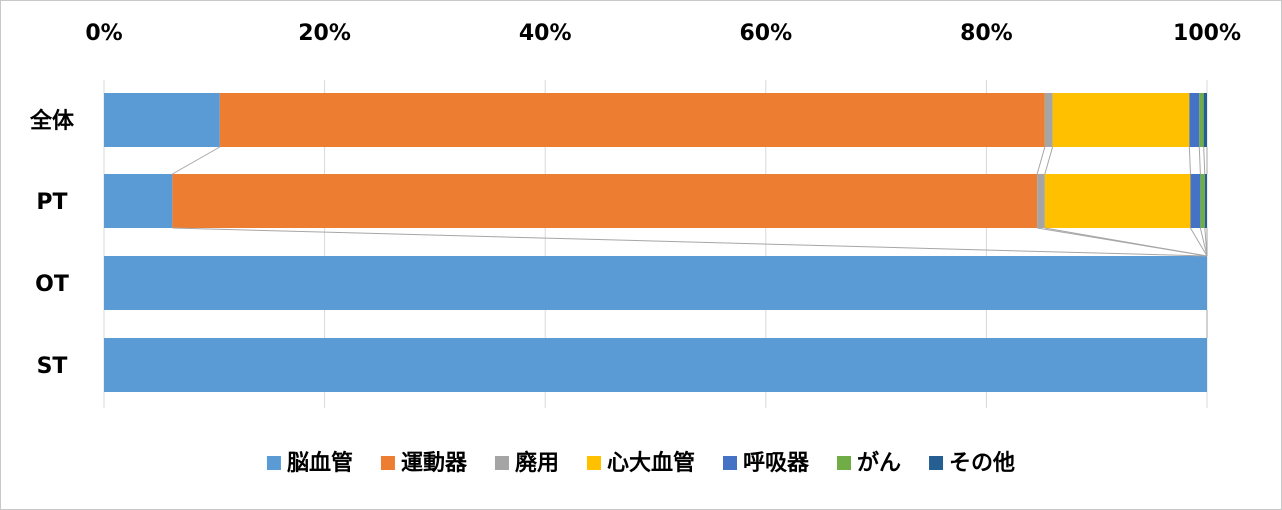  What do you see at coordinates (1041, 201) in the screenshot?
I see `bar-PT-廃用` at bounding box center [1041, 201].